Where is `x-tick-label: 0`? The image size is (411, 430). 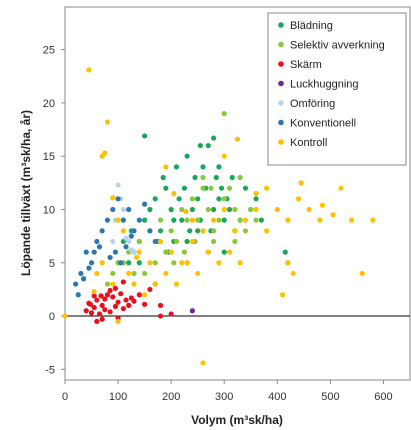 x-tick-label: 0 is located at coordinates (65, 397).